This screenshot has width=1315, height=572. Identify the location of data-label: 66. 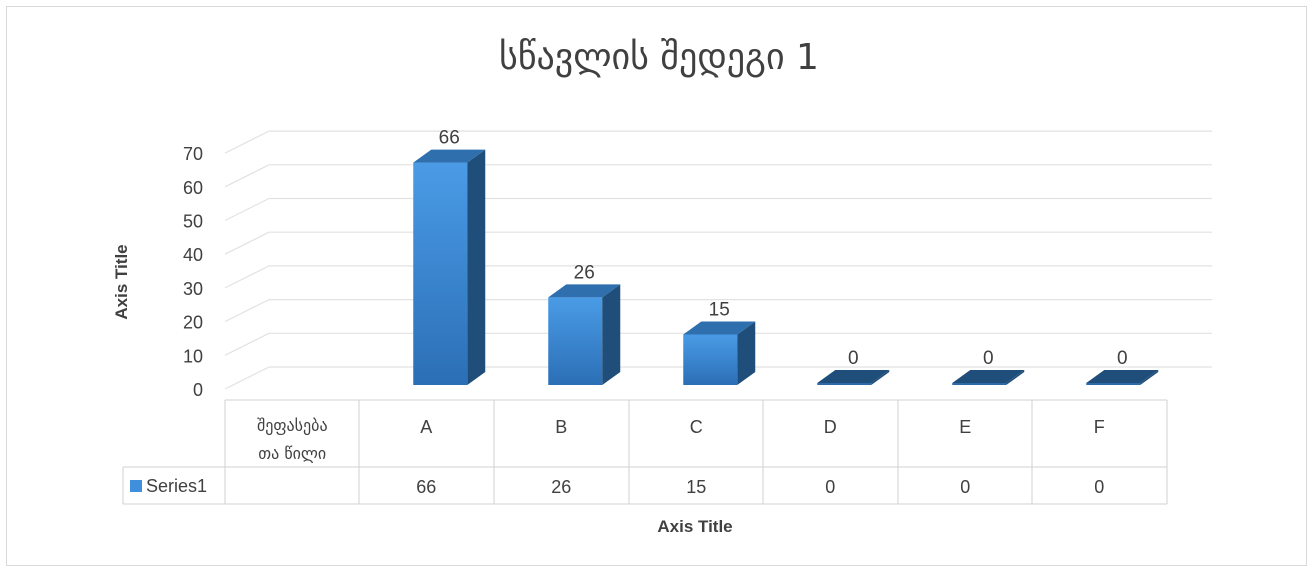
(449, 138).